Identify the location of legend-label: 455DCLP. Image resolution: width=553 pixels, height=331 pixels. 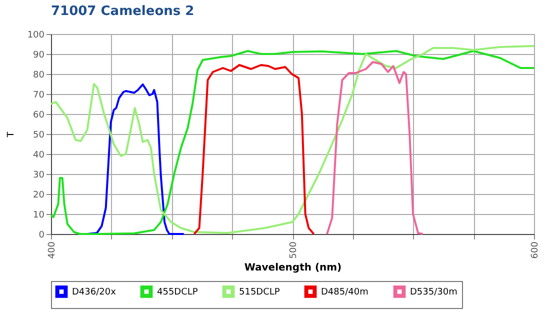
(177, 293).